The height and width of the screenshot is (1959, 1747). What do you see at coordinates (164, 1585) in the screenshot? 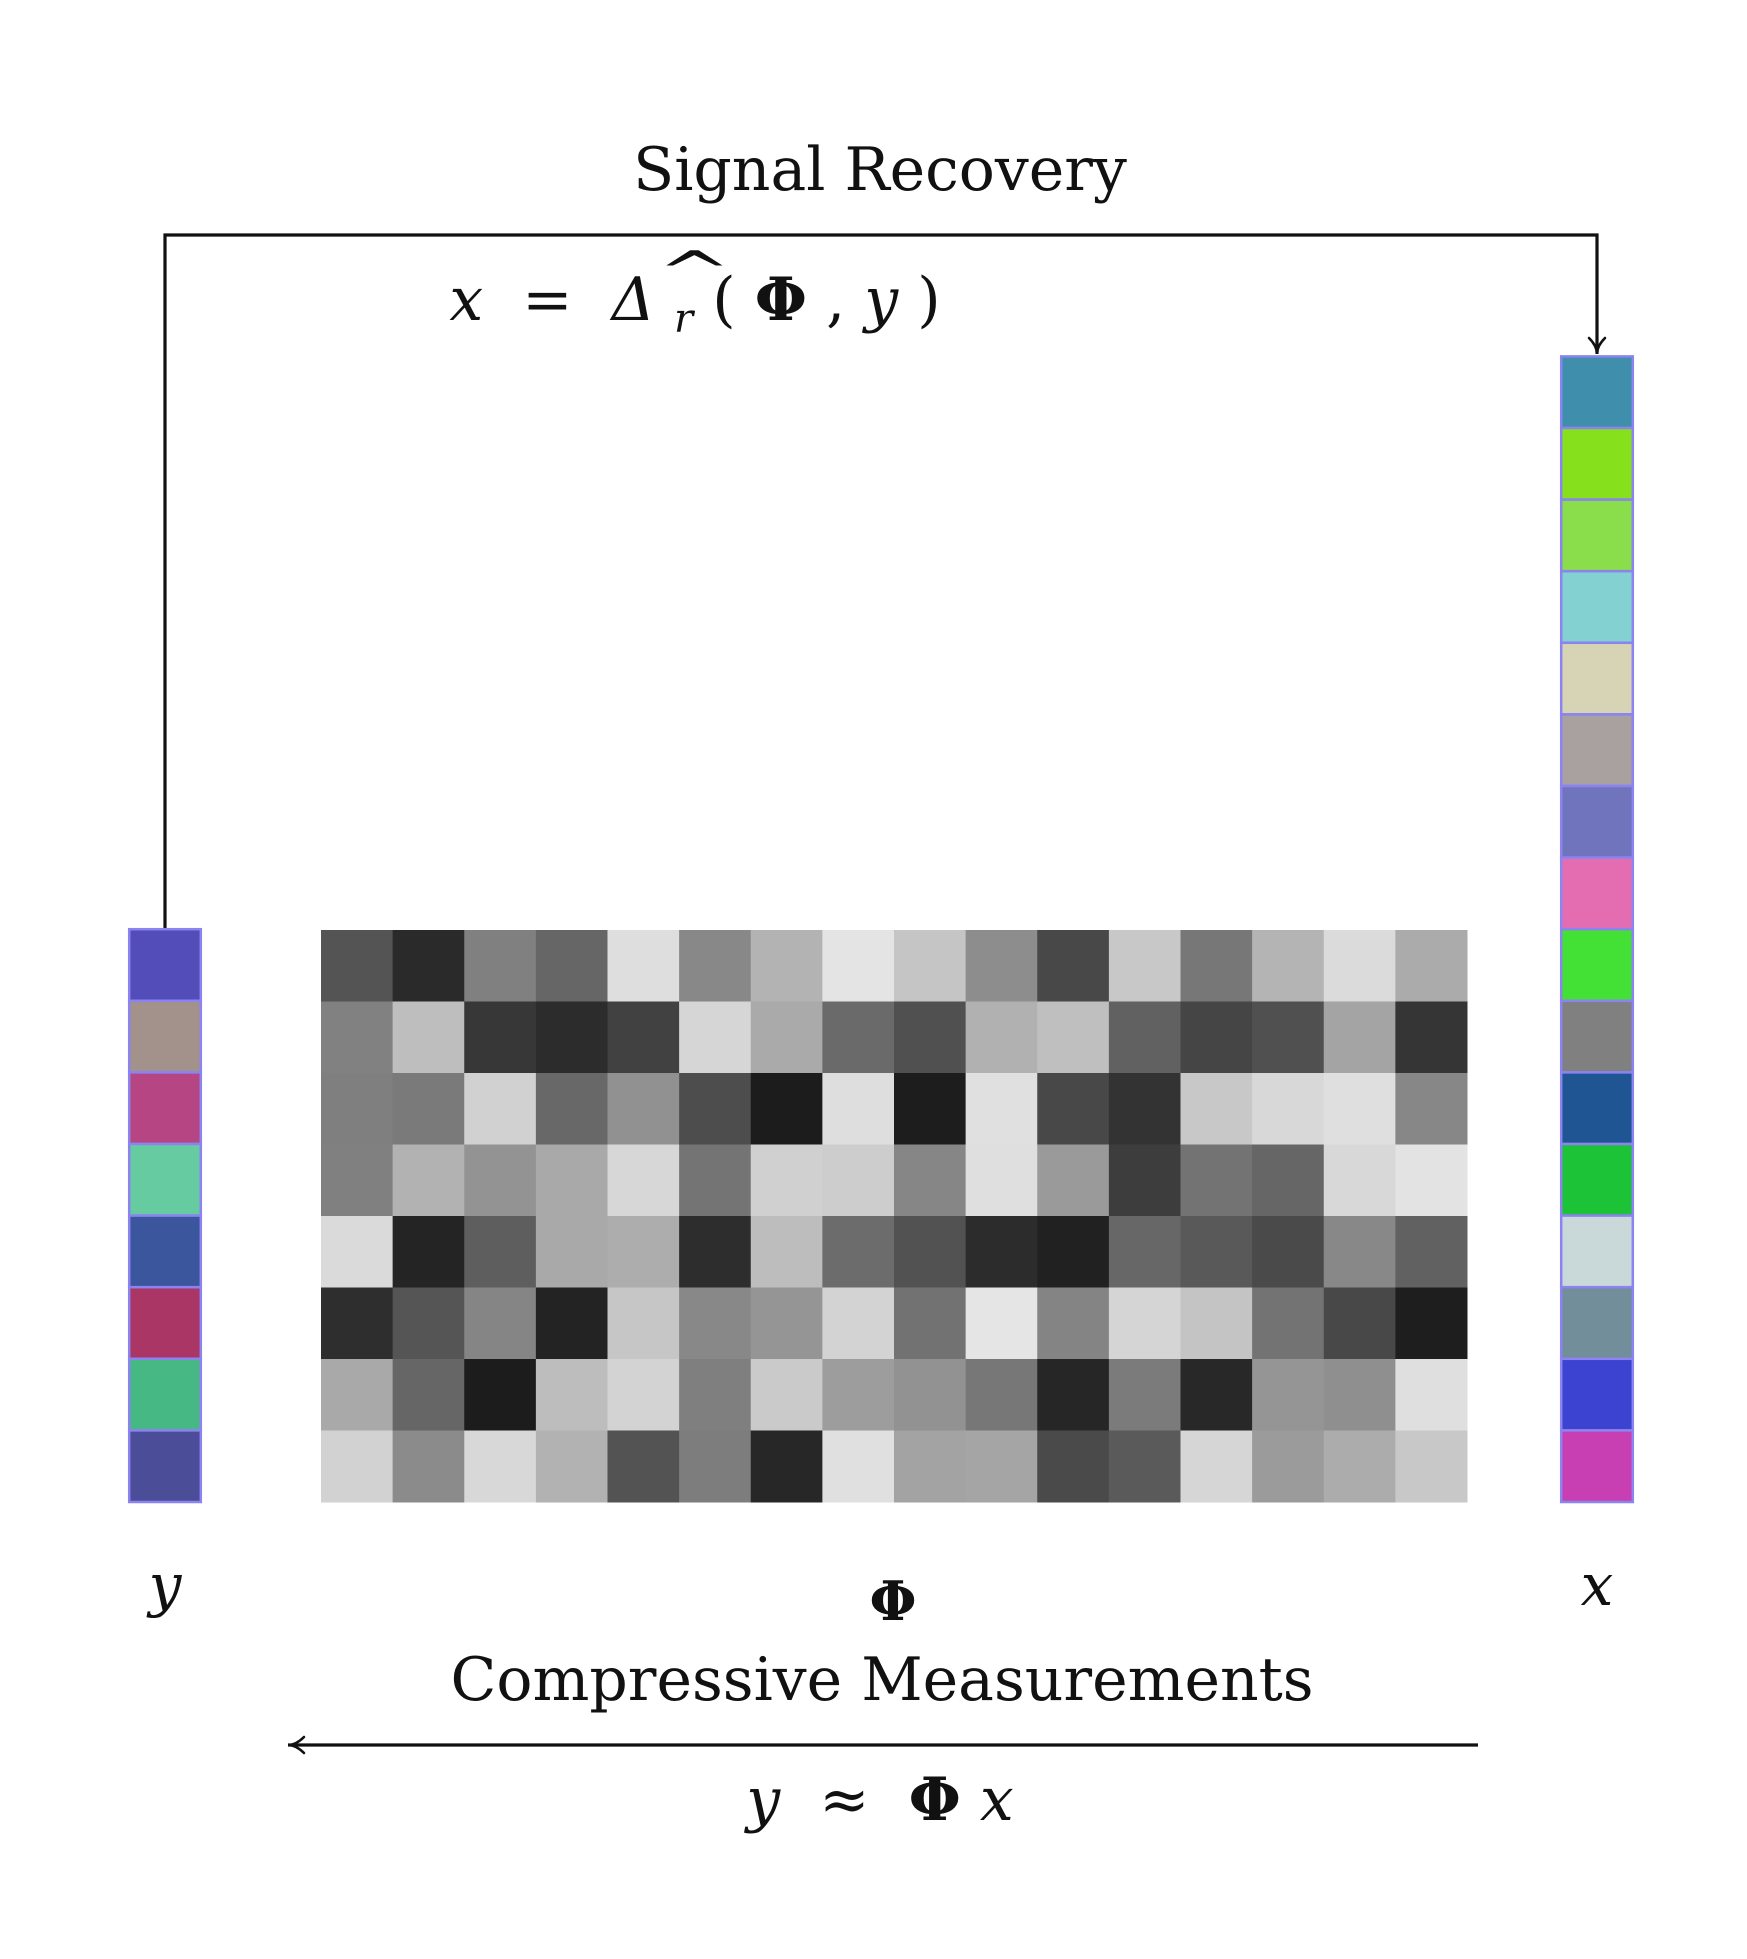
I see `y-label: y` at bounding box center [164, 1585].